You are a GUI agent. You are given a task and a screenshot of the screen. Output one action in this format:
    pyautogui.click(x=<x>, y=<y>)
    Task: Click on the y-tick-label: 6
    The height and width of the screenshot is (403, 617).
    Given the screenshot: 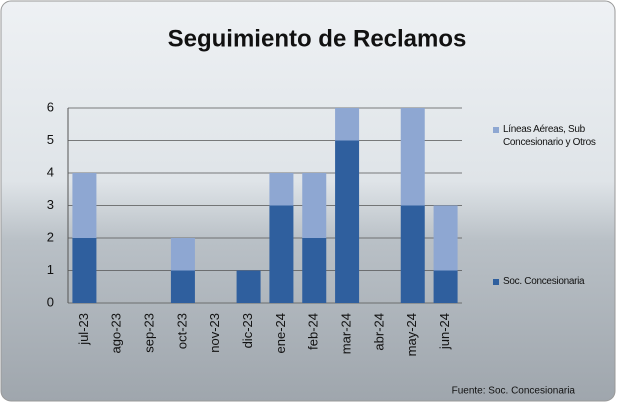 What is the action you would take?
    pyautogui.click(x=50, y=106)
    